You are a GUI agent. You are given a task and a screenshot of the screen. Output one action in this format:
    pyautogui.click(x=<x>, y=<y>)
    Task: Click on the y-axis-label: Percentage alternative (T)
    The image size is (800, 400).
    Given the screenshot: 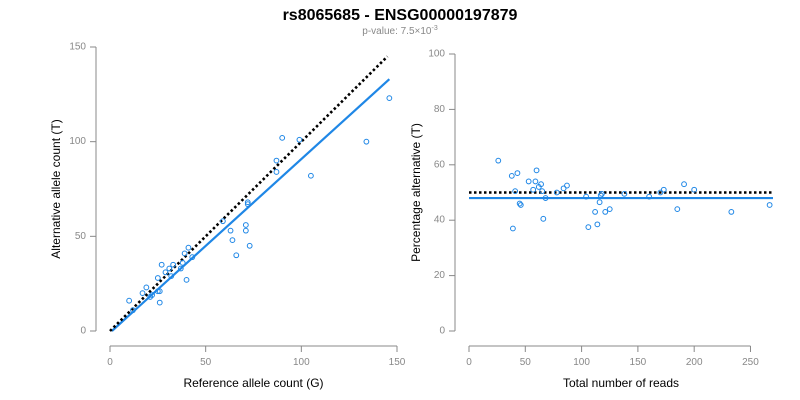 What is the action you would take?
    pyautogui.click(x=416, y=192)
    